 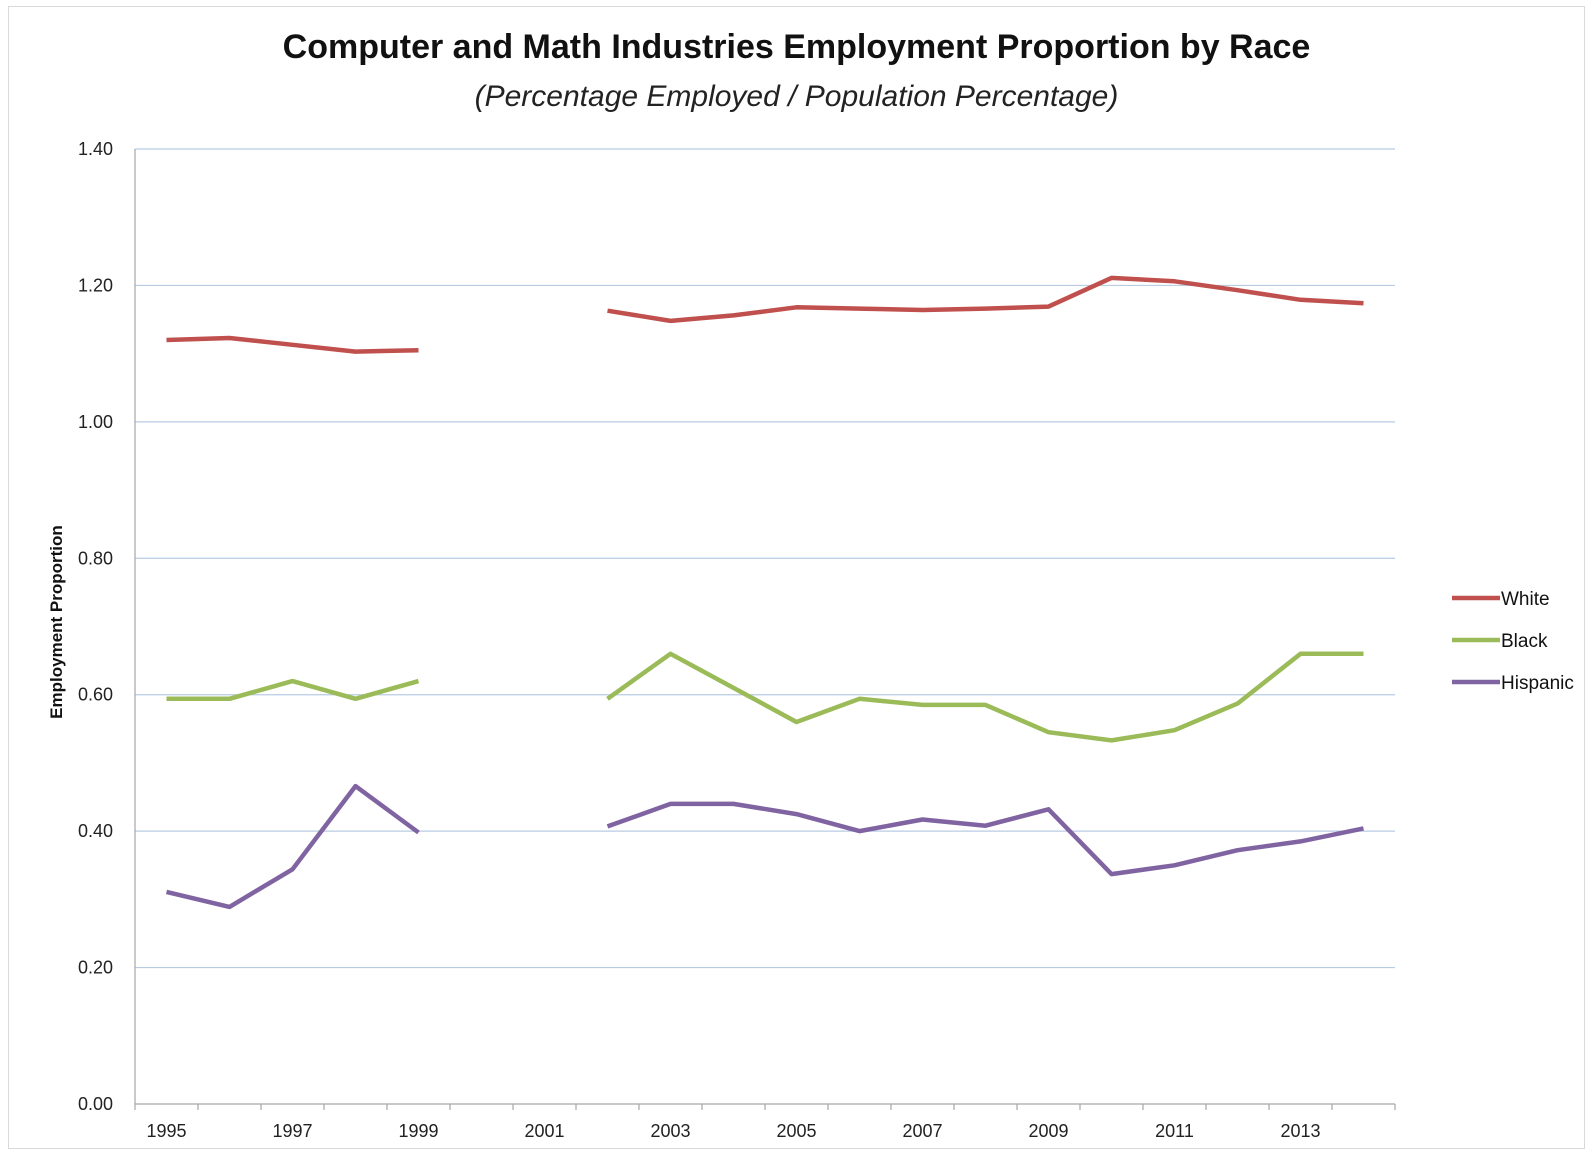 I want to click on x-tick-label: 2005, so click(x=796, y=1131).